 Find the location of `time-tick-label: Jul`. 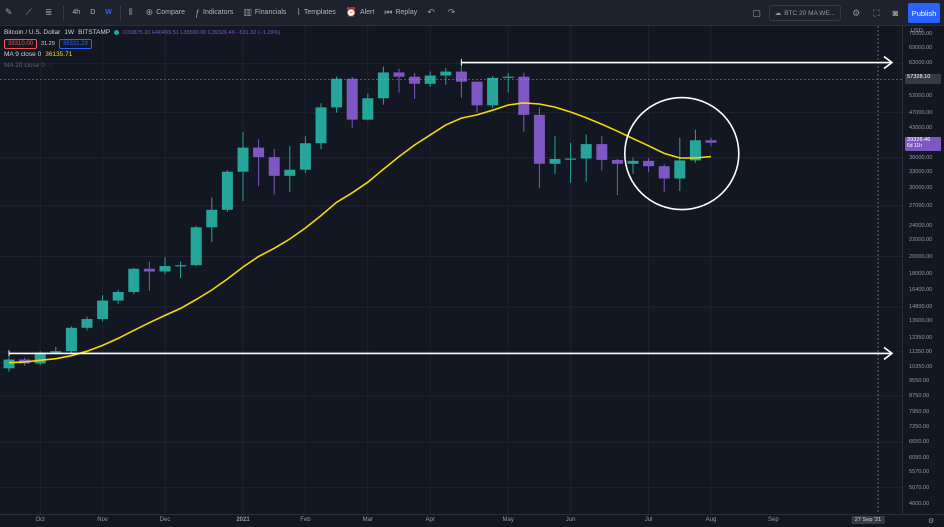

time-tick-label: Jul is located at coordinates (648, 520).